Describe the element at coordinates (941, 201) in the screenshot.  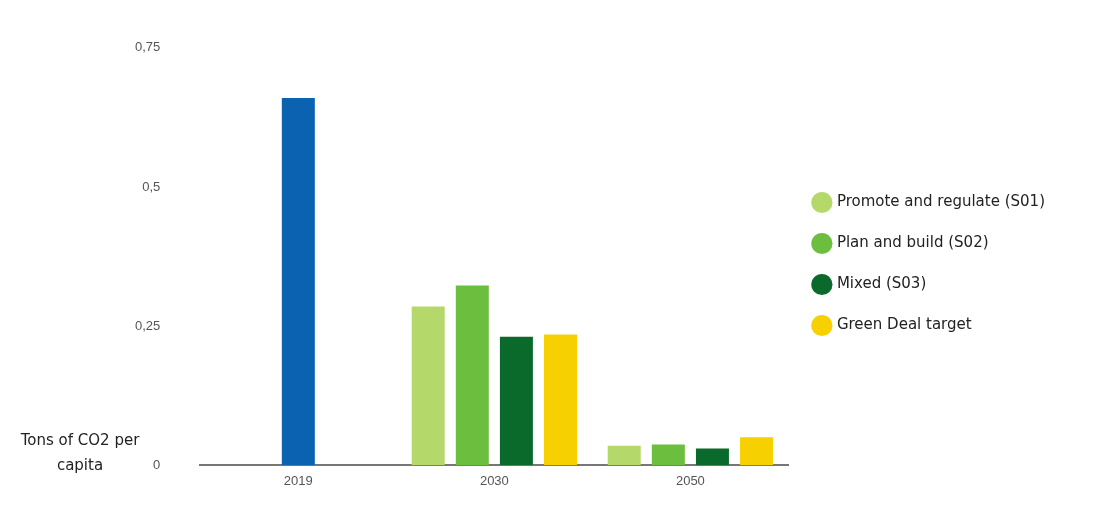
I see `legend-label: Promote and regulate (S01)` at that location.